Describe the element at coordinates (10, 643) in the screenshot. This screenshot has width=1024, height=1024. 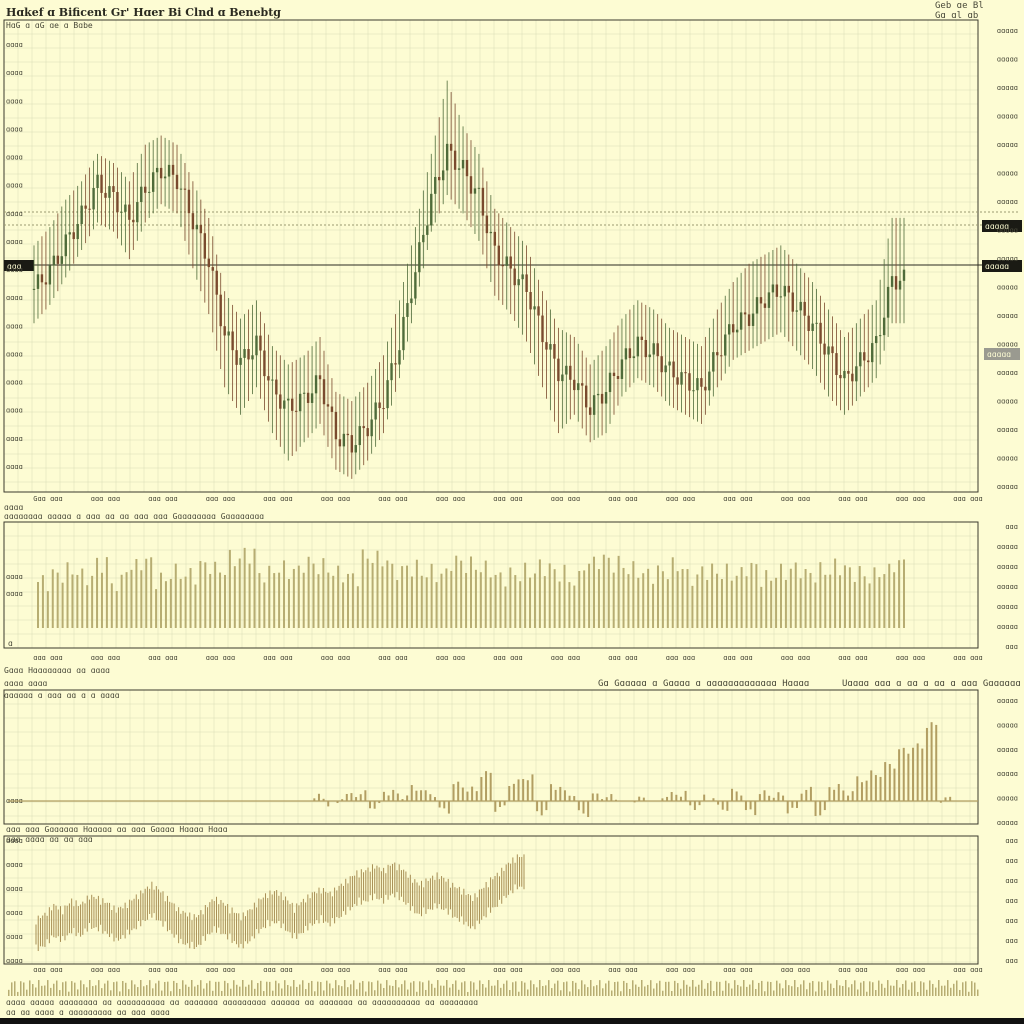
I see `volume-zero-label: ɑ` at that location.